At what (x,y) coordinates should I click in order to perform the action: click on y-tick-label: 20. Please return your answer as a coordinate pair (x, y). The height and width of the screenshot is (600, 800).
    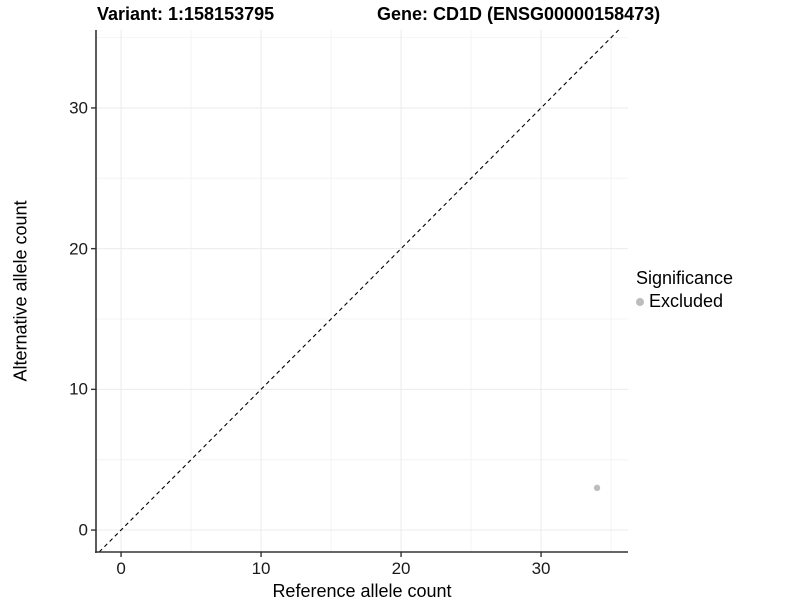
    Looking at the image, I should click on (78, 249).